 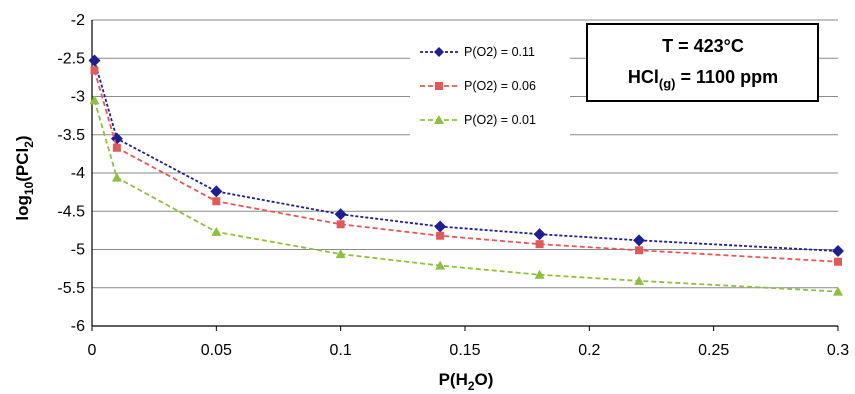 I want to click on annotation-hcl-sub: (g), so click(x=667, y=83).